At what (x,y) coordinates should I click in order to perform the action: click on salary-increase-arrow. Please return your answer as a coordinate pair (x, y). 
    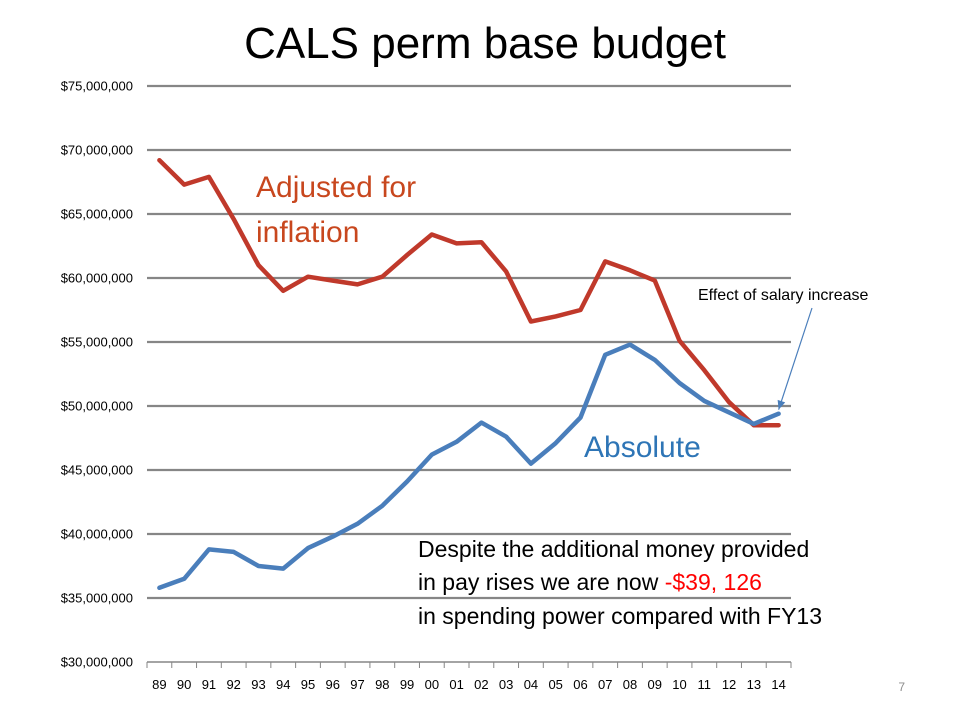
    Looking at the image, I should click on (795, 358).